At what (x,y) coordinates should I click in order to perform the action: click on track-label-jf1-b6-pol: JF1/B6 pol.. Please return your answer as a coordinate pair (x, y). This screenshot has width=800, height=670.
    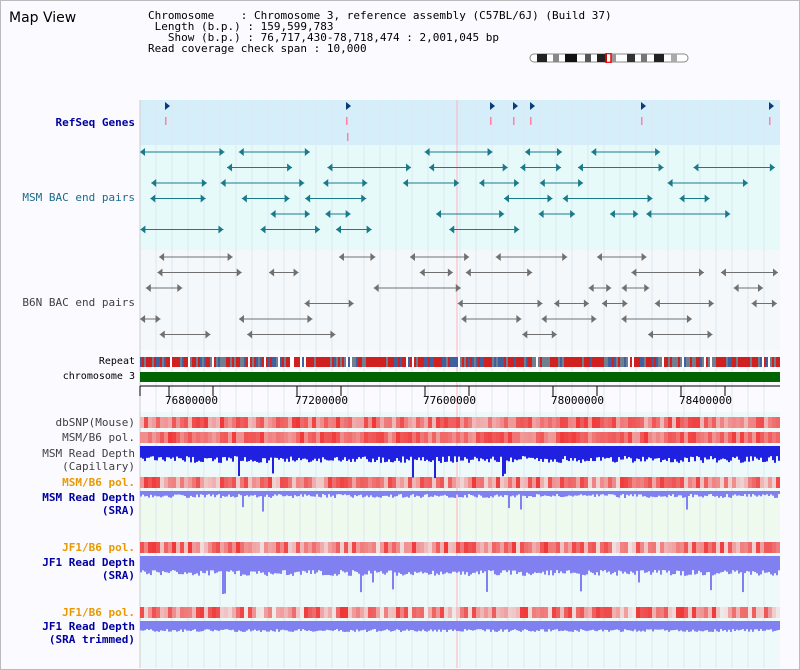
    Looking at the image, I should click on (98, 547).